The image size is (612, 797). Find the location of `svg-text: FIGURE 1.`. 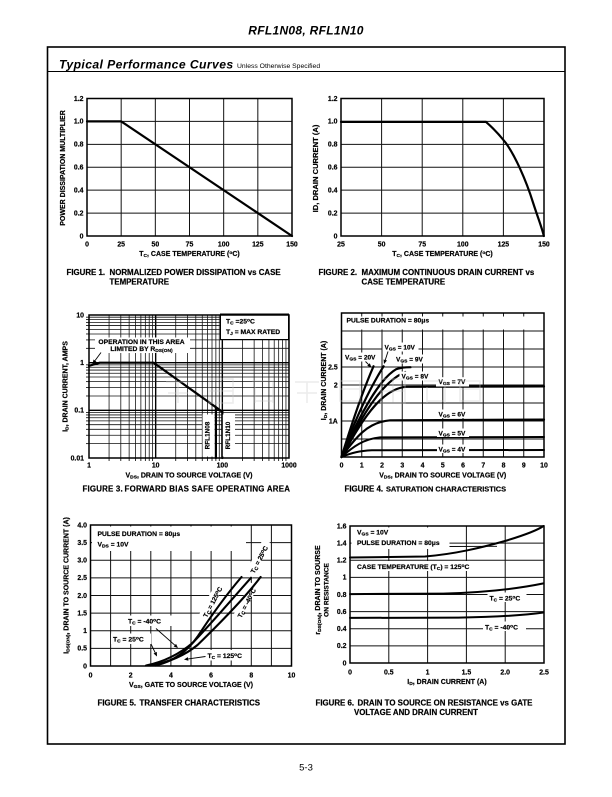

svg-text: FIGURE 1. is located at coordinates (86, 272).